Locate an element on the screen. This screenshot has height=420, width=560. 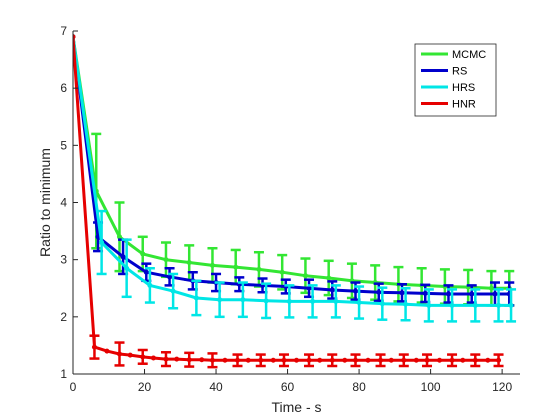
y-tick-label: 2 is located at coordinates (63, 317).